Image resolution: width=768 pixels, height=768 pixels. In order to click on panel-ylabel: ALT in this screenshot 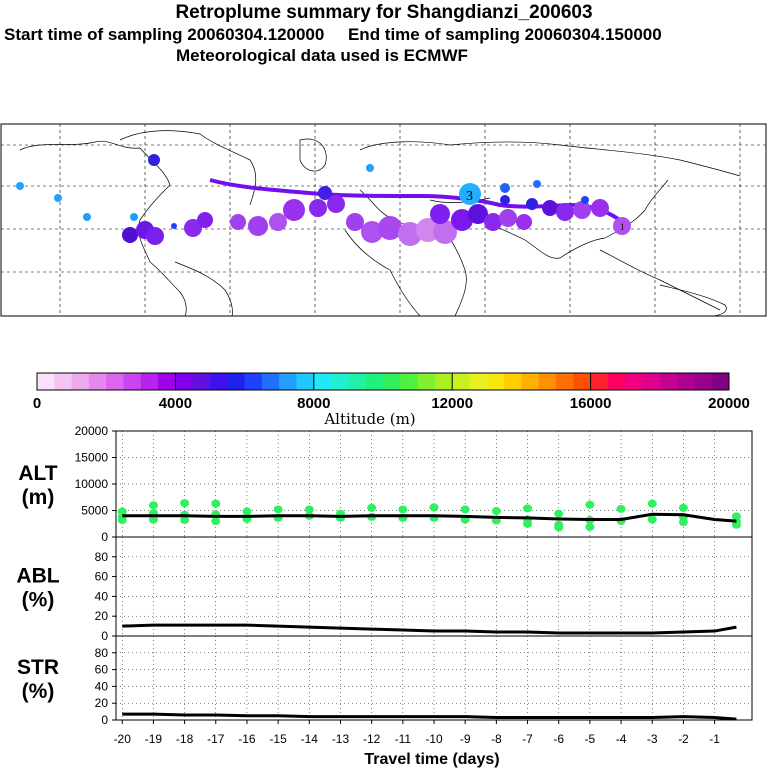, I will do `click(37, 473)`.